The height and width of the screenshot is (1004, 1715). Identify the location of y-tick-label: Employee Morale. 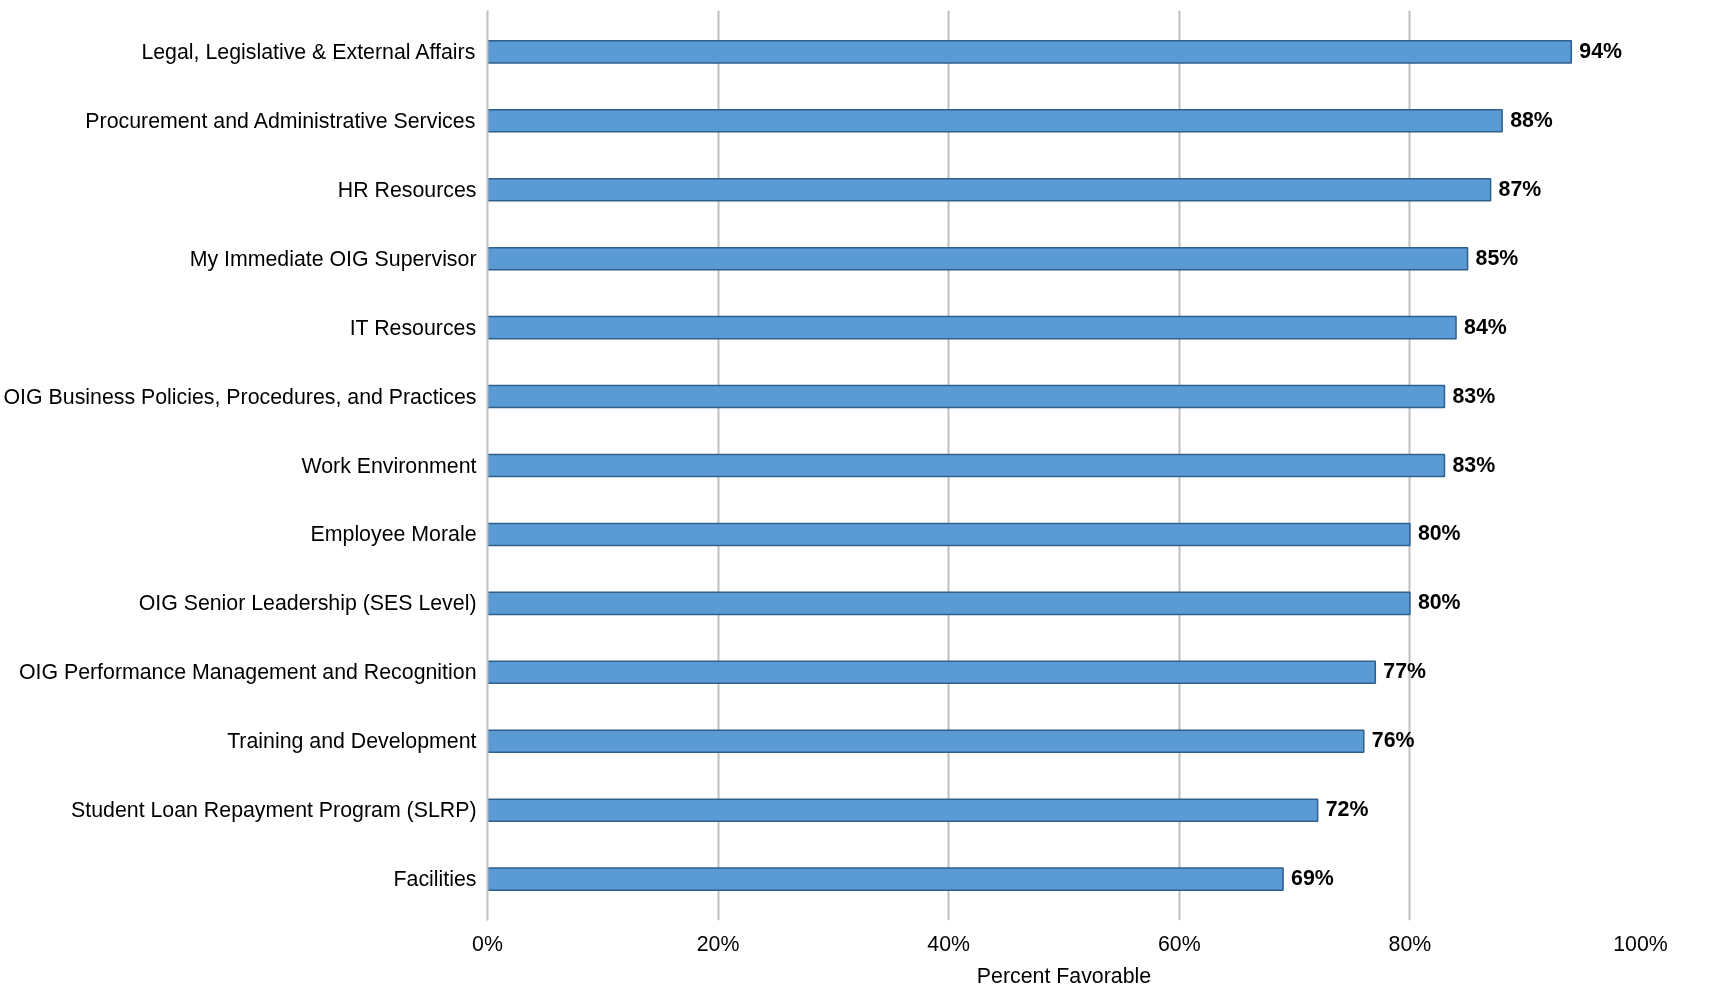
(393, 534).